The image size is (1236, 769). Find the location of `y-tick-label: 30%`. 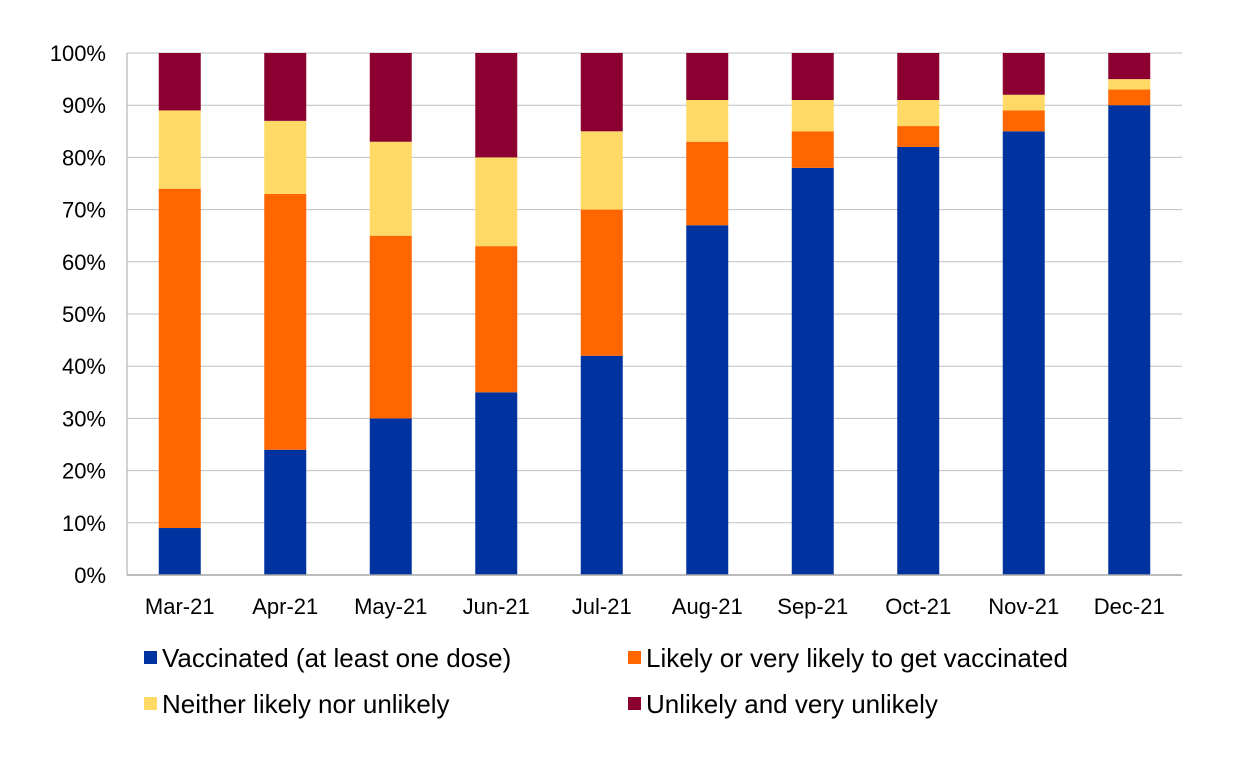

y-tick-label: 30% is located at coordinates (84, 418).